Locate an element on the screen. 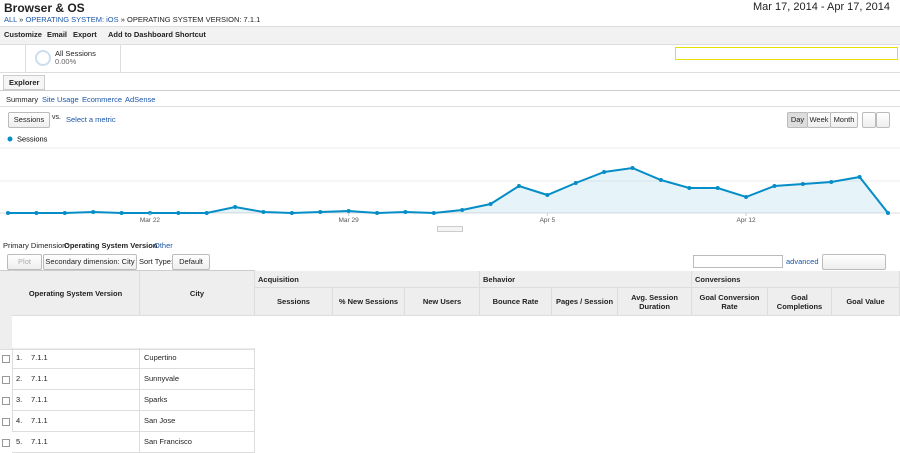 This screenshot has height=453, width=900. segment-ring is located at coordinates (43, 58).